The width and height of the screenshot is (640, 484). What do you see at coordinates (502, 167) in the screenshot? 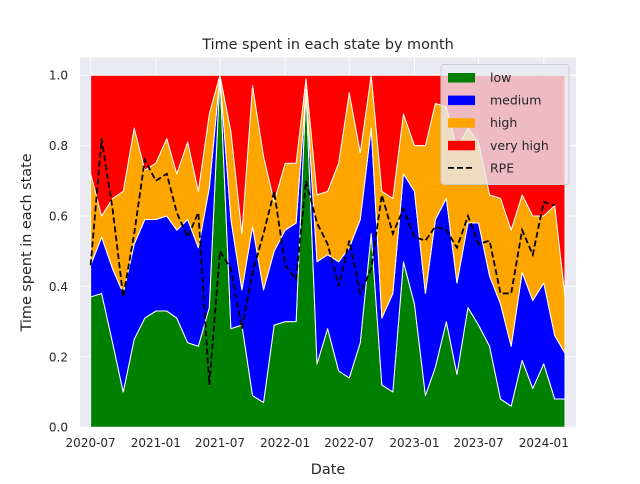
I see `legend-label: RPE` at bounding box center [502, 167].